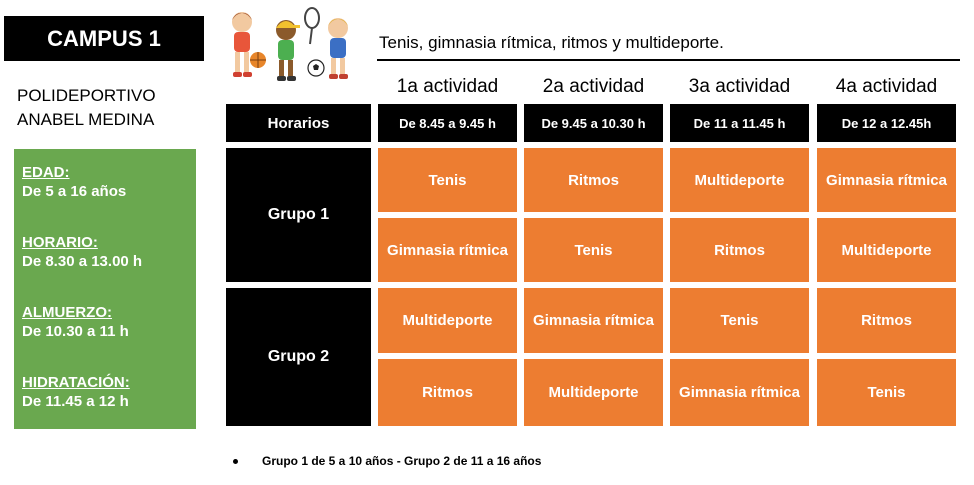  I want to click on subtitle-divider, so click(668, 60).